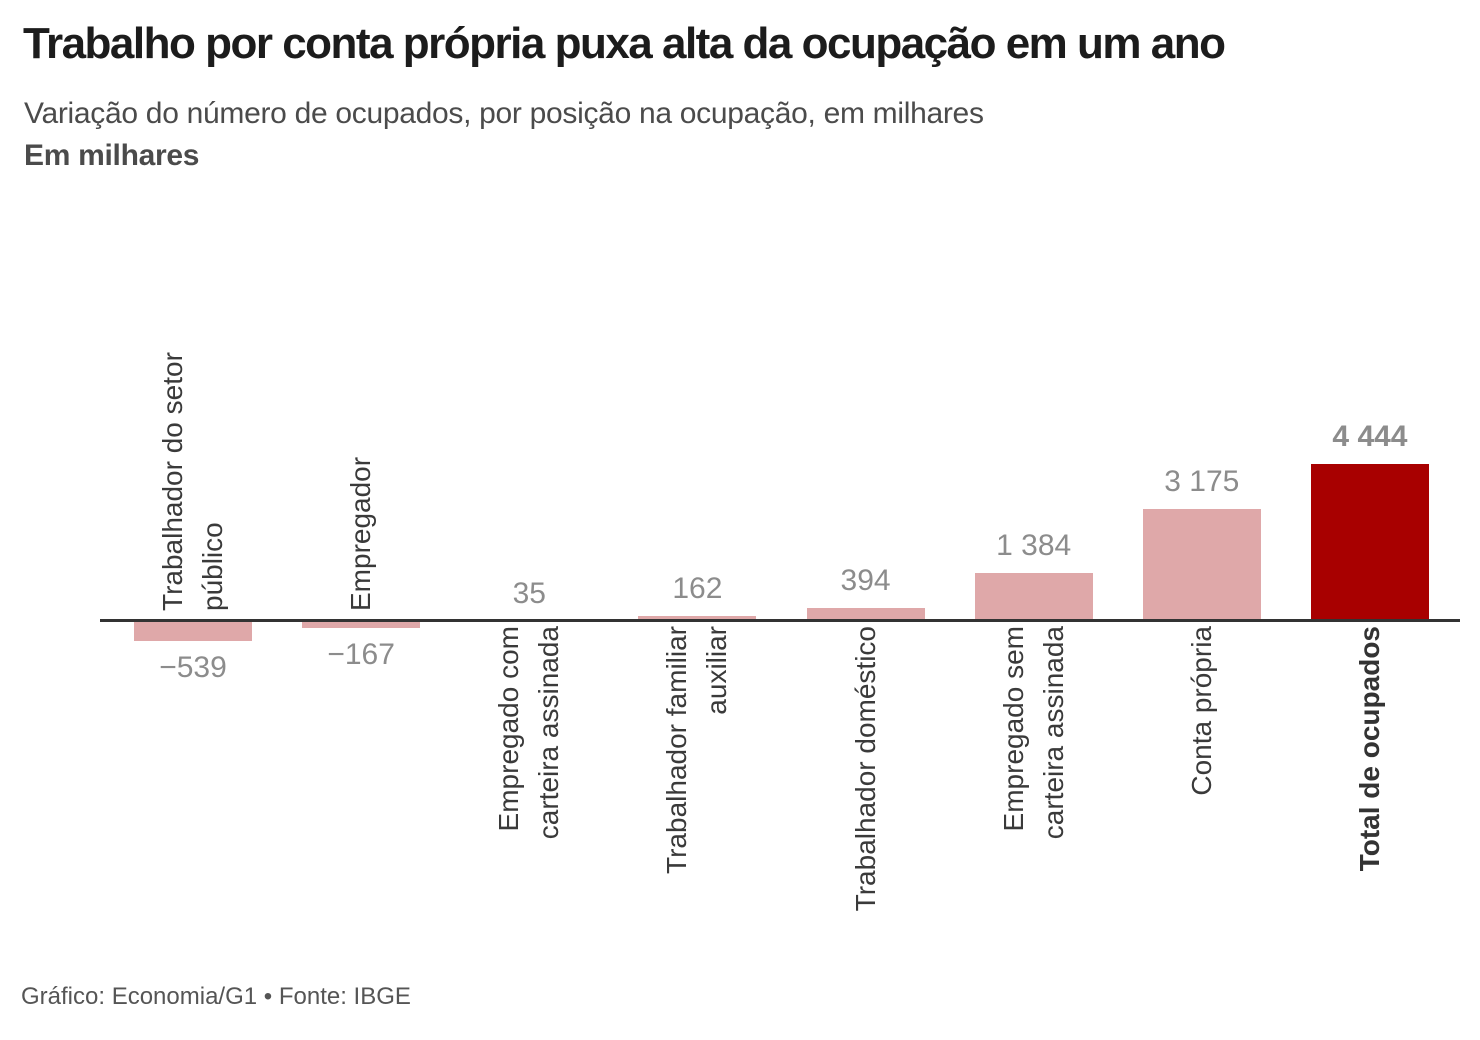  I want to click on bar-category-label: Conta própria, so click(1202, 796).